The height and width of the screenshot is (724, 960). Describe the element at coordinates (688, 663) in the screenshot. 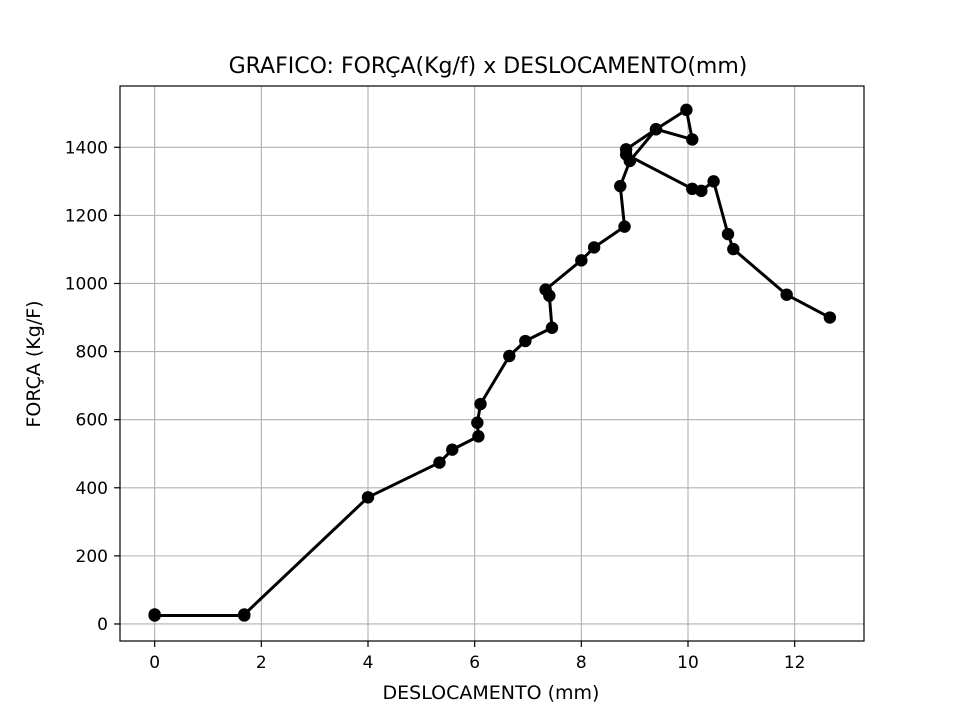

I see `x-tick-label: 10` at that location.